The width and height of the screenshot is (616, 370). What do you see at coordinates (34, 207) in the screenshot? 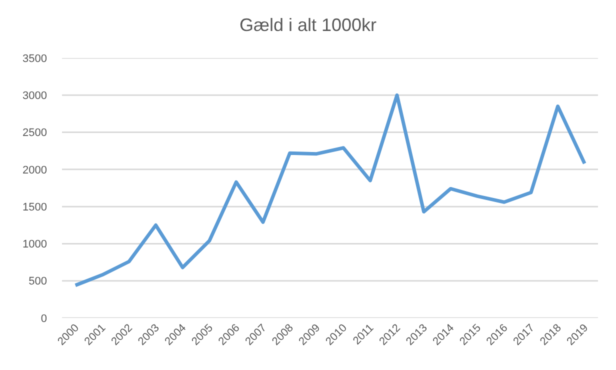
I see `y-tick-label: 1500` at bounding box center [34, 207].